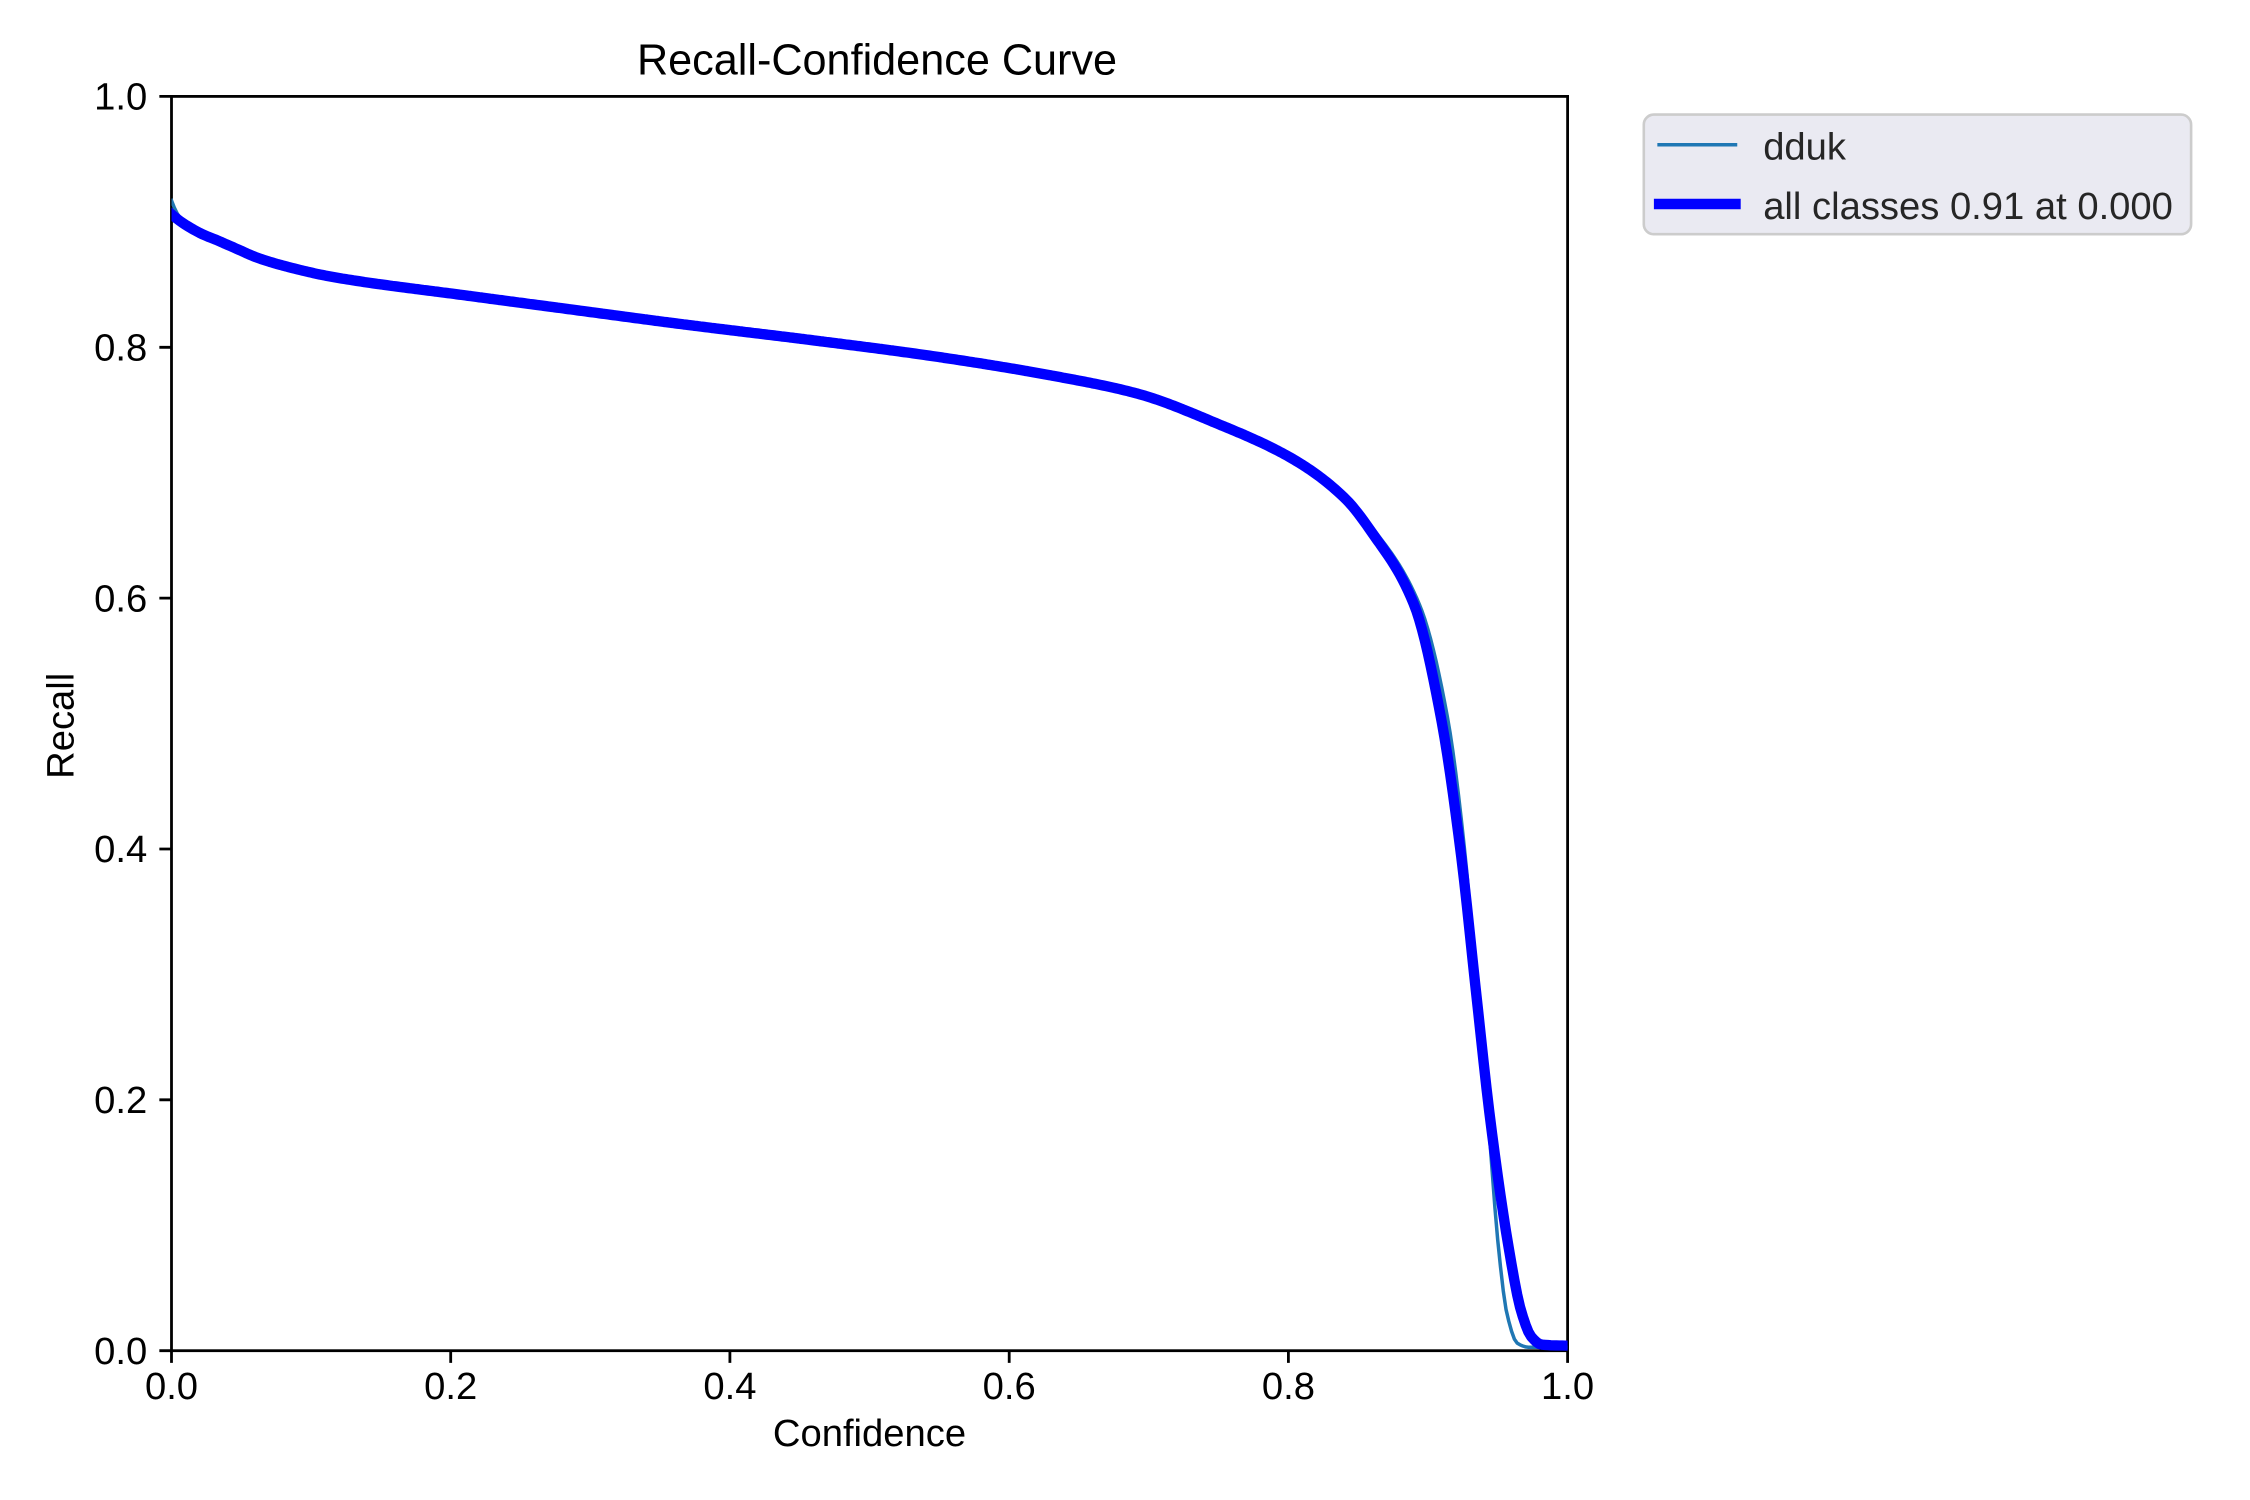 This screenshot has height=1500, width=2250. What do you see at coordinates (1805, 147) in the screenshot?
I see `svg-text: dduk` at bounding box center [1805, 147].